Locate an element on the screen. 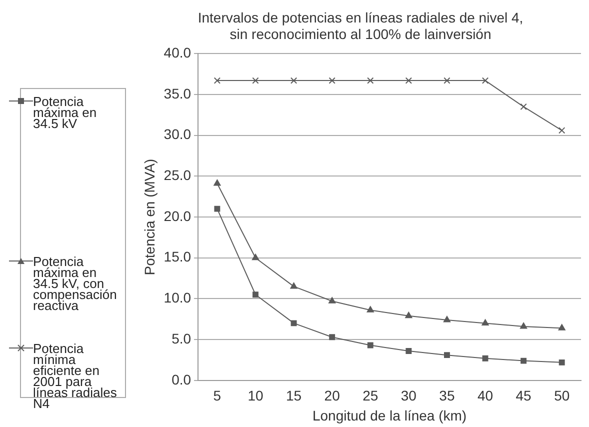 The image size is (589, 427). y-tick-label: 40.0 is located at coordinates (178, 52).